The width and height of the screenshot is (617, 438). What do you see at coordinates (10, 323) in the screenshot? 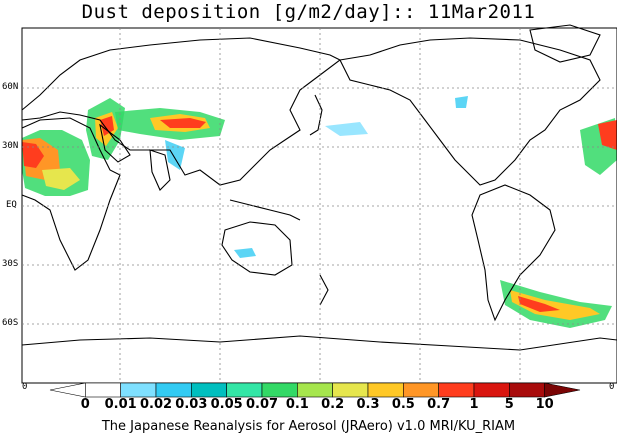
I see `lat-label-60s: 60S` at bounding box center [10, 323].